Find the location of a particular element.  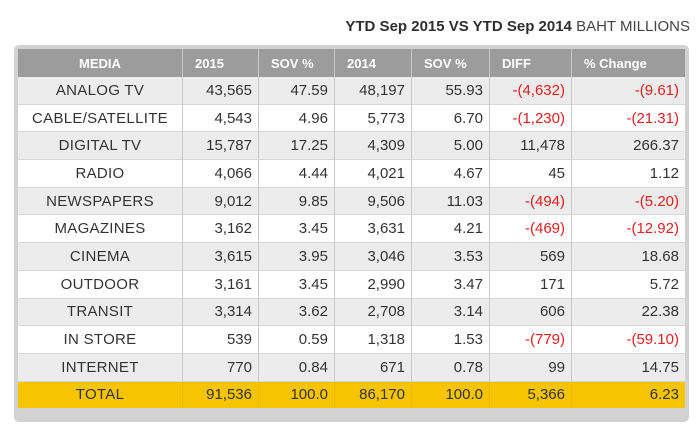

value-cell: 5,366 is located at coordinates (531, 395).